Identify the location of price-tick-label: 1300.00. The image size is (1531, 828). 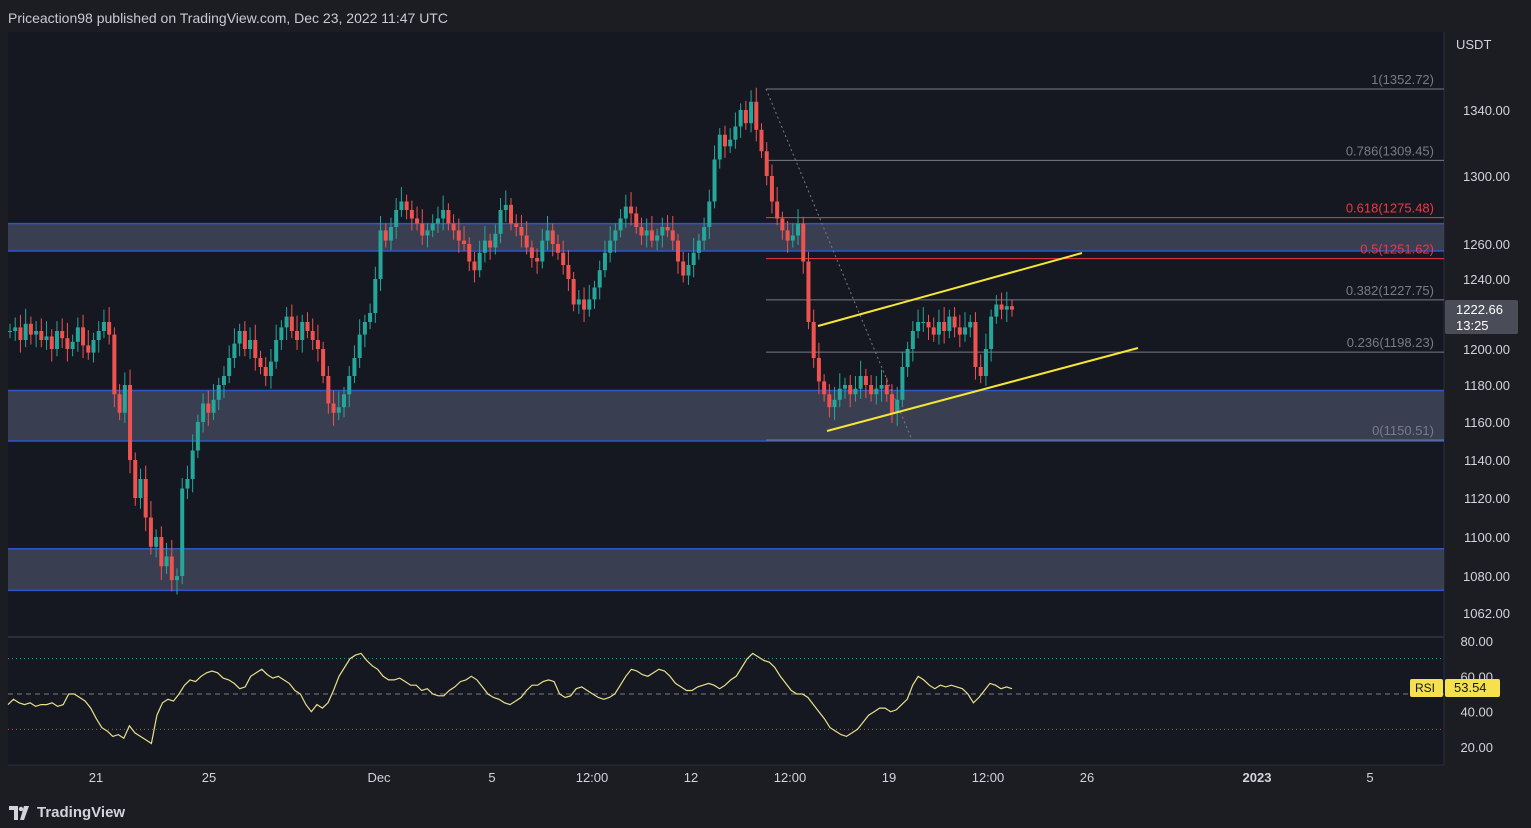
(1486, 176).